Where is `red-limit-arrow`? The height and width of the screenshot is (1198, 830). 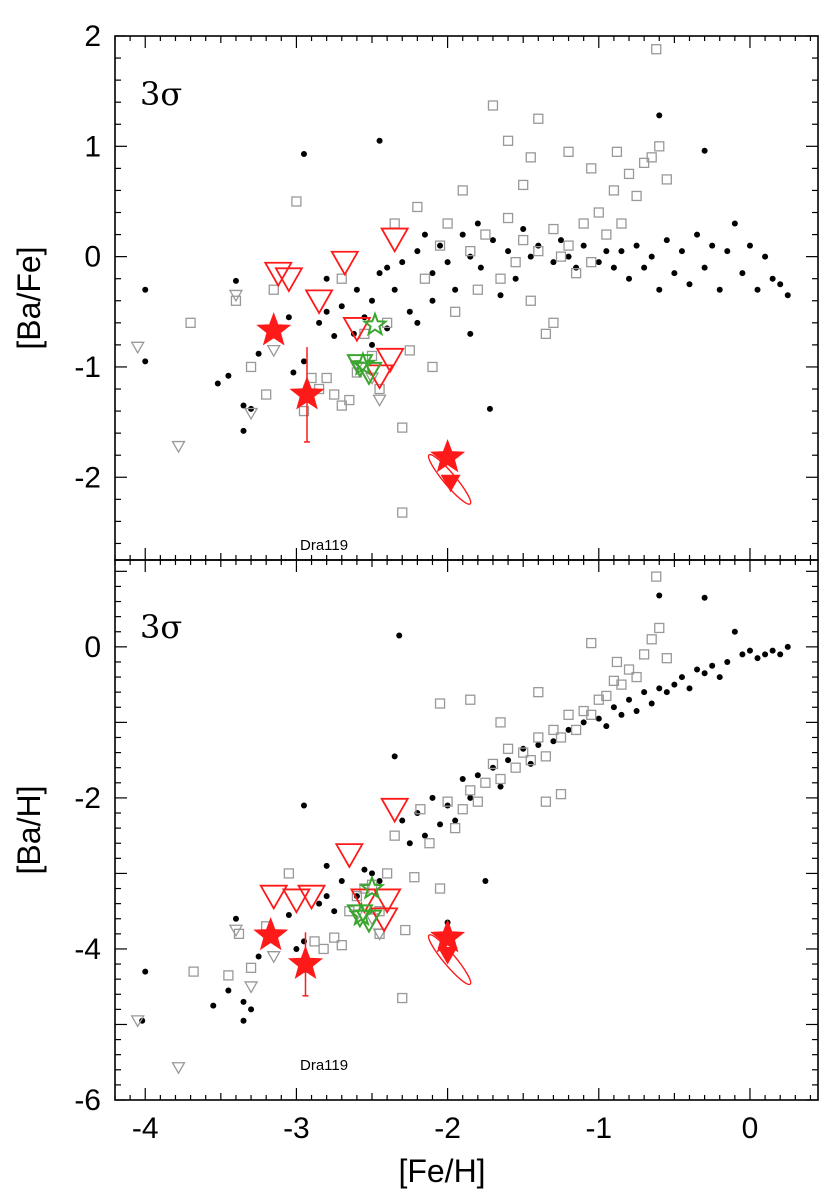
red-limit-arrow is located at coordinates (447, 955).